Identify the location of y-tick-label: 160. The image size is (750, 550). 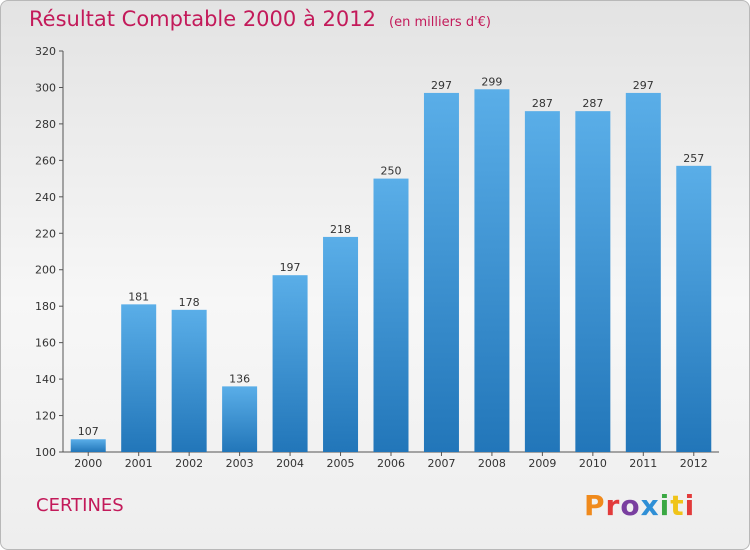
(45, 343).